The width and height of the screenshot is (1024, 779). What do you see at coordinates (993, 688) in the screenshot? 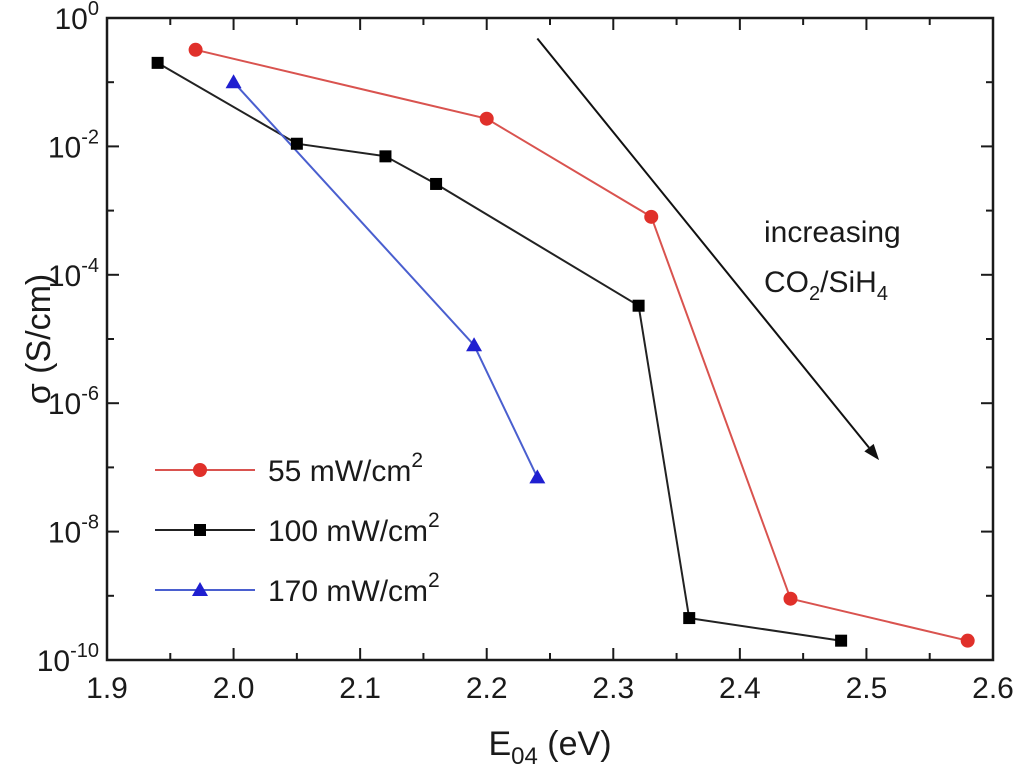
I see `x-tick-label: 2.6` at bounding box center [993, 688].